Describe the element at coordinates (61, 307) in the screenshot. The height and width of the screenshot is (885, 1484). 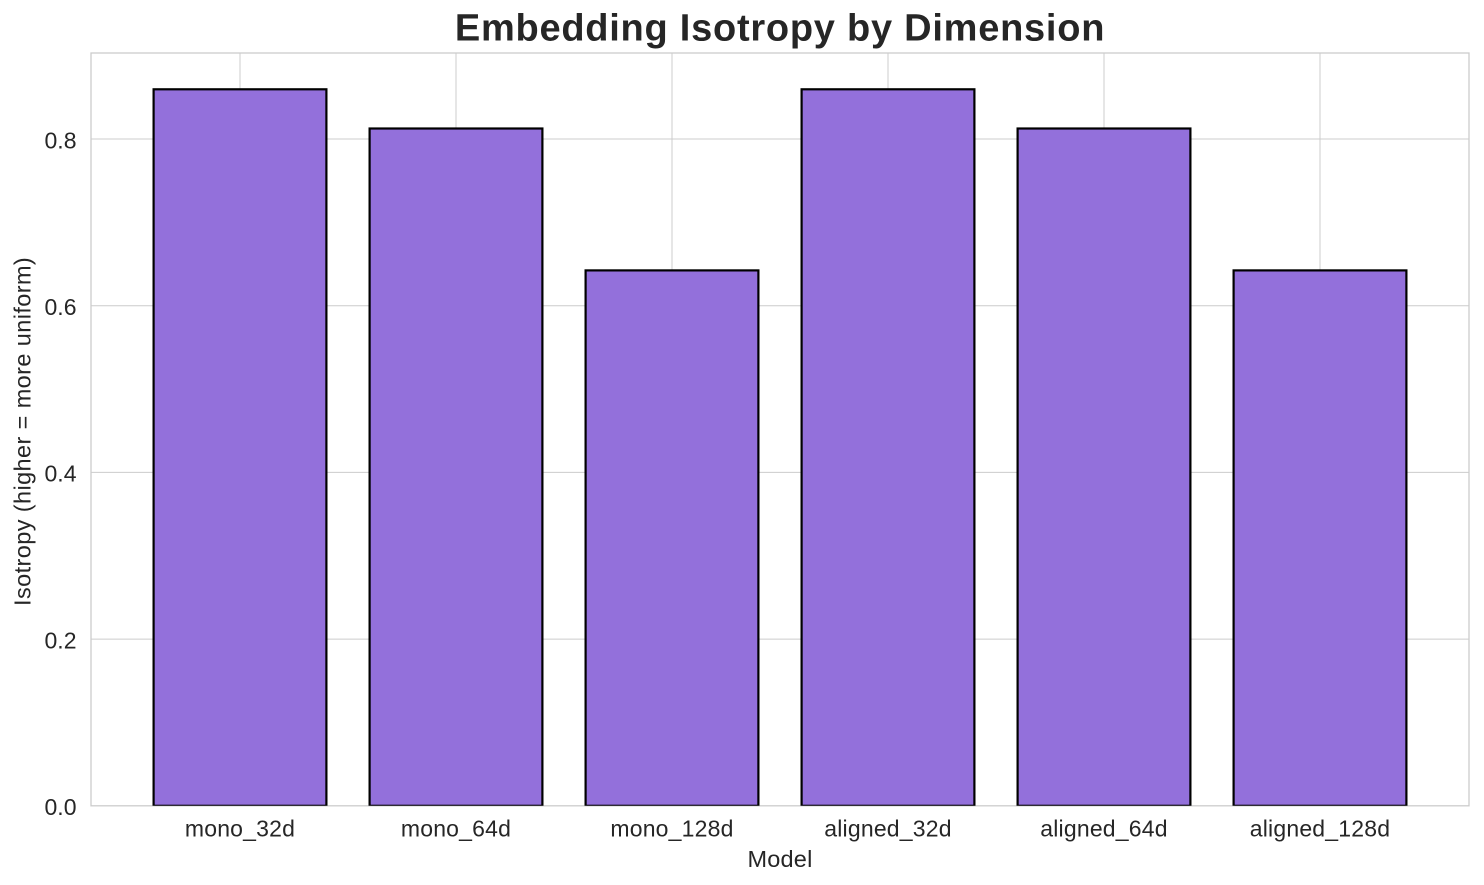
I see `svg-text: 0.6` at that location.